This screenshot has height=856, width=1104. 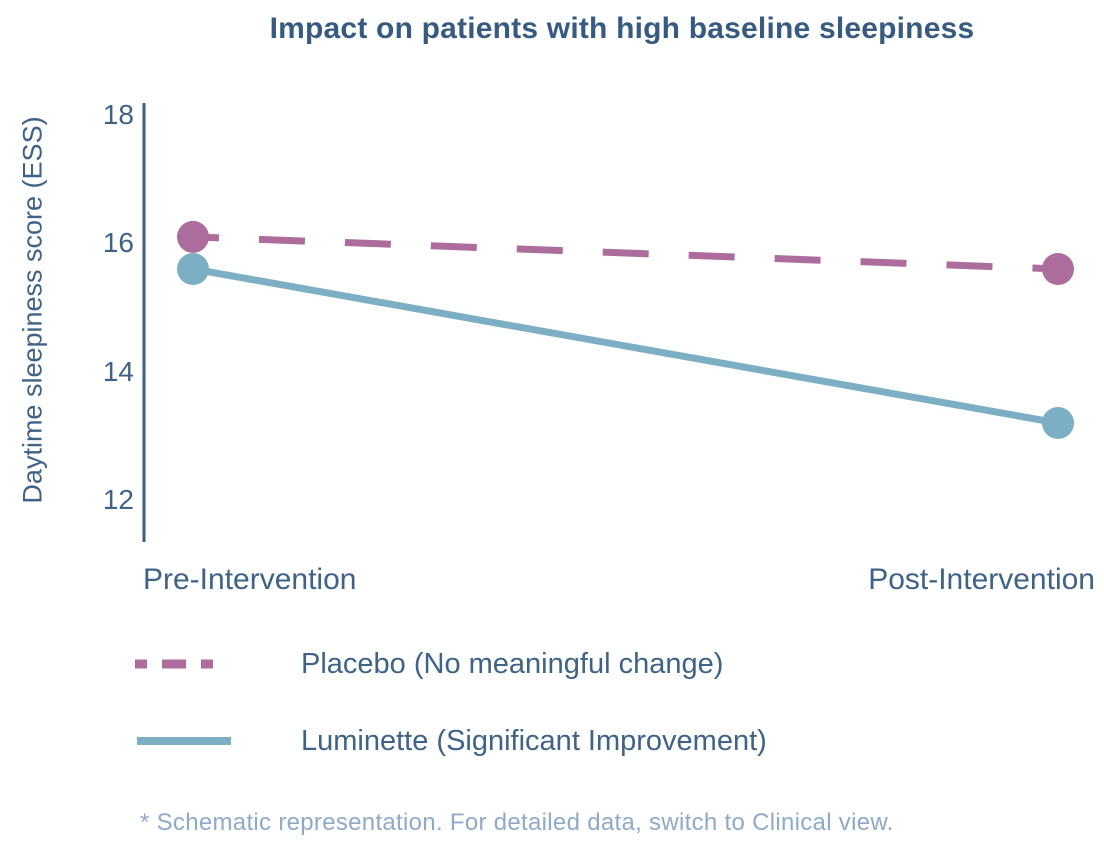 I want to click on luminette-solid-line-swatch, so click(x=184, y=741).